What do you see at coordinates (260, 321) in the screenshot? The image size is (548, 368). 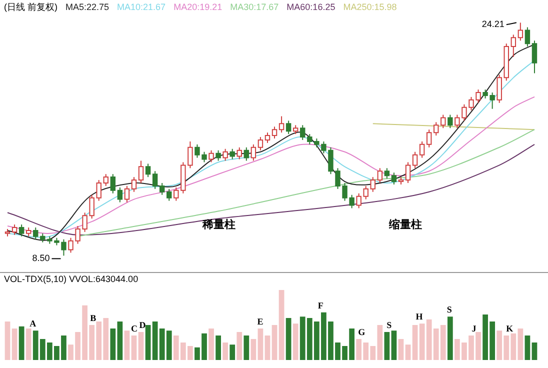 I see `annotation: E` at bounding box center [260, 321].